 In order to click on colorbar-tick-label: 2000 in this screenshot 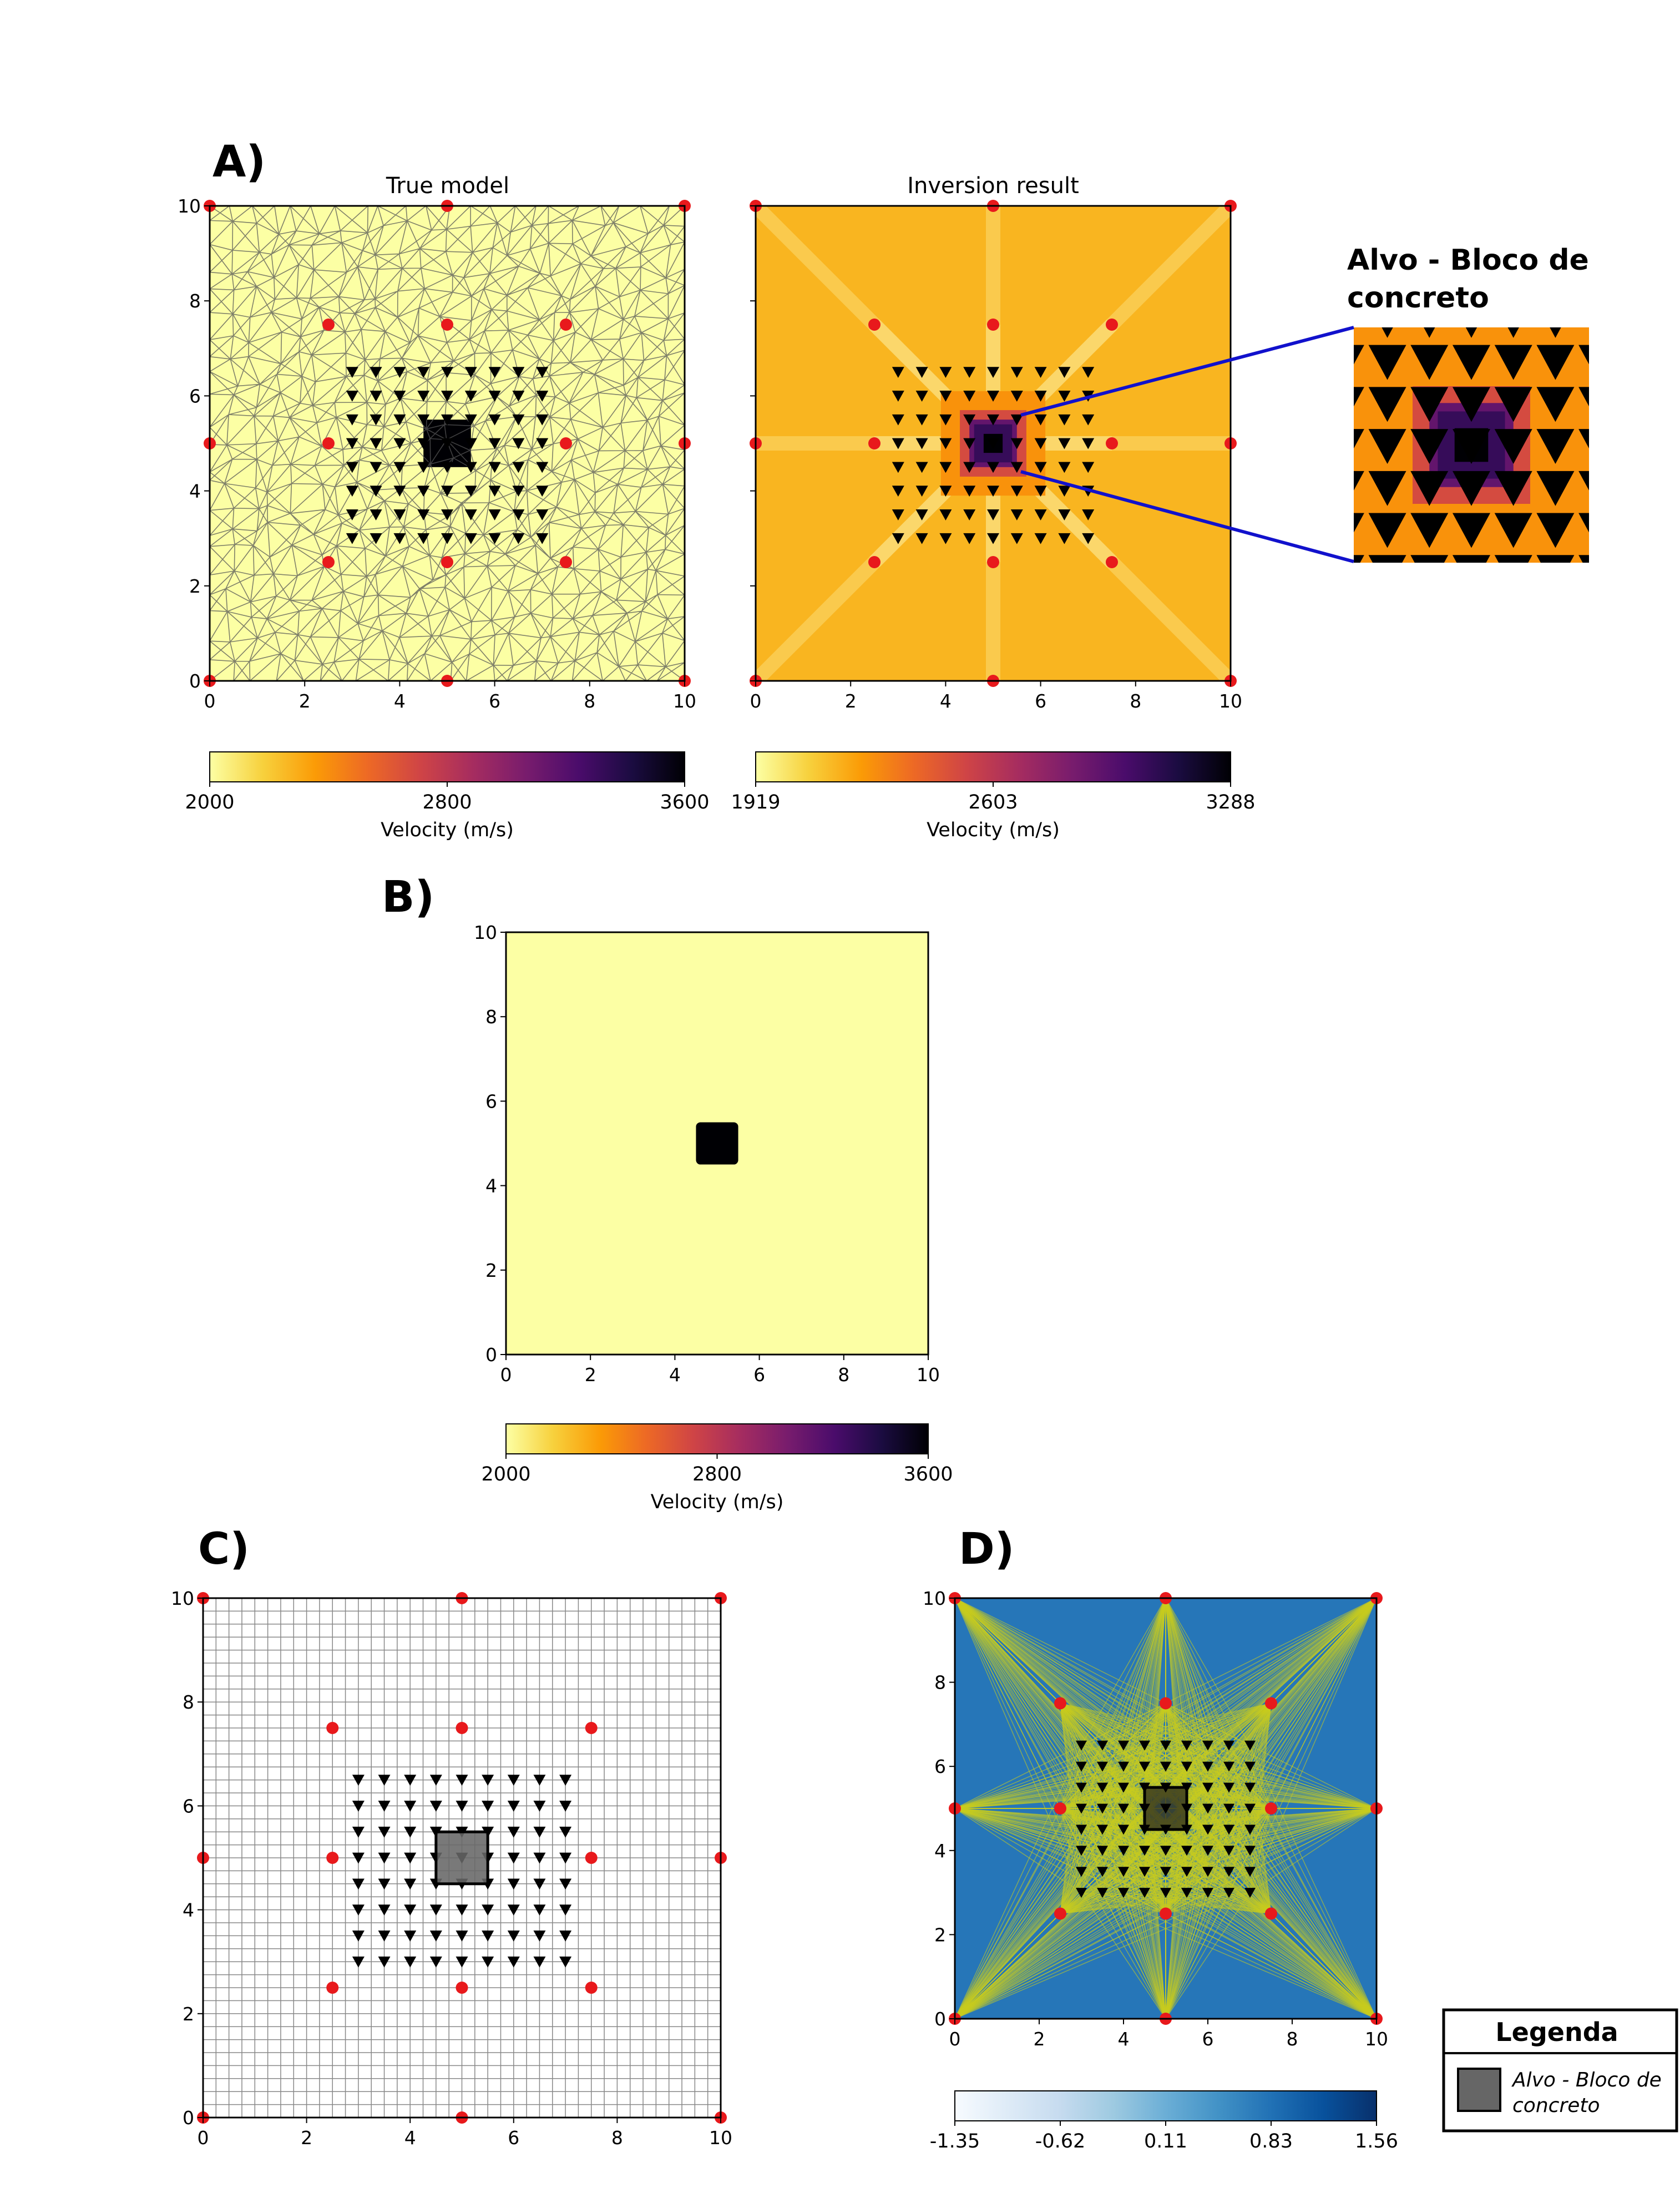, I will do `click(209, 802)`.